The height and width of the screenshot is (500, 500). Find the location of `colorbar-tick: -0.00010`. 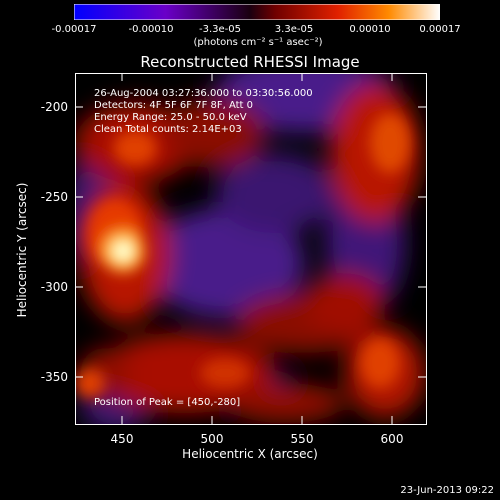

colorbar-tick: -0.00010 is located at coordinates (151, 29).